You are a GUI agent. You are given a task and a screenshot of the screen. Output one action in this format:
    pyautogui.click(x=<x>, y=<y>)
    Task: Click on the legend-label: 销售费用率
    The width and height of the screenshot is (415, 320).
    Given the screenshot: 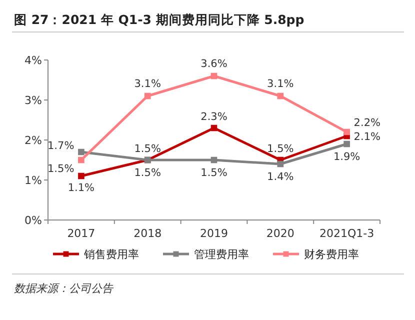 What is the action you would take?
    pyautogui.click(x=111, y=254)
    